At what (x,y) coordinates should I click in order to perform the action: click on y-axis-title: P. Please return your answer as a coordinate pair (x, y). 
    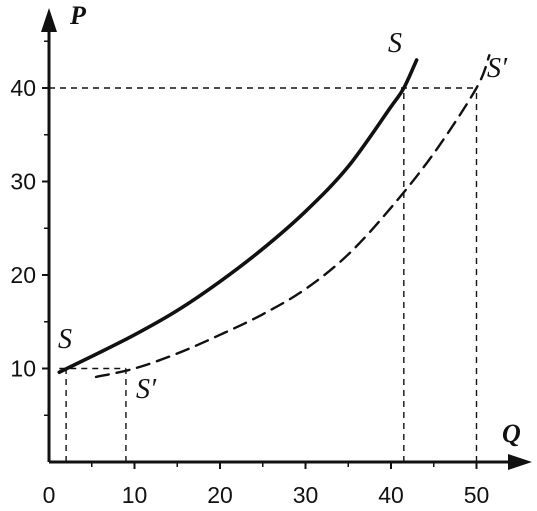
    Looking at the image, I should click on (78, 15).